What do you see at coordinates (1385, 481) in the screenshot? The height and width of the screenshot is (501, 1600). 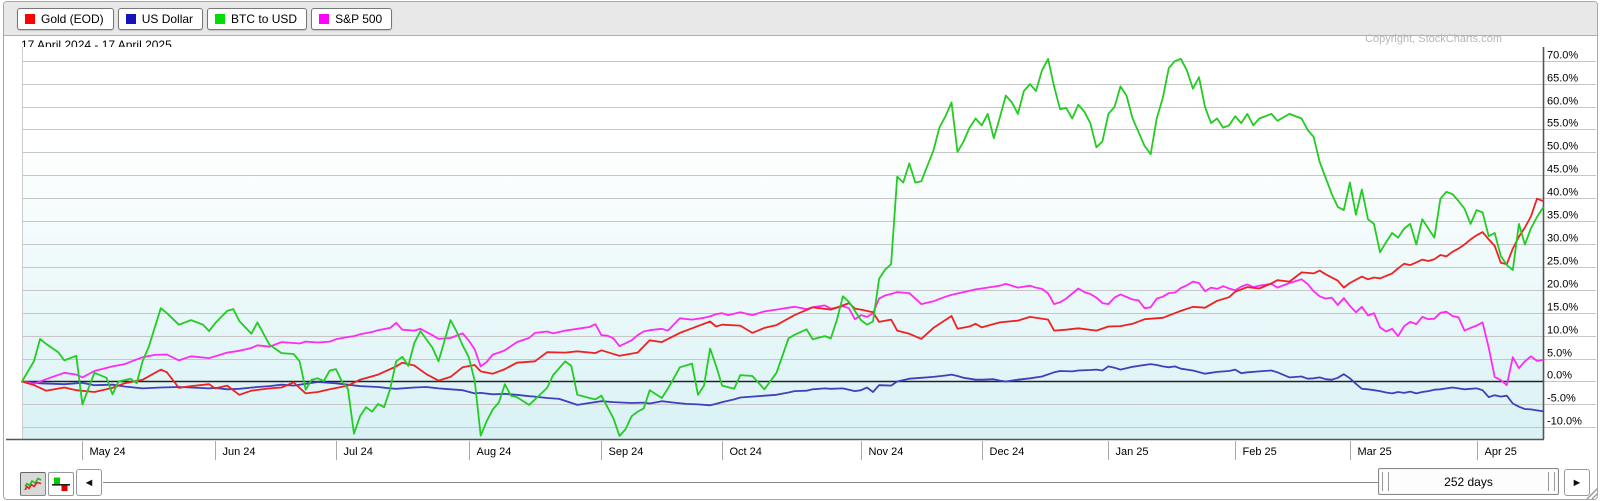 I see `slider-grip-left` at bounding box center [1385, 481].